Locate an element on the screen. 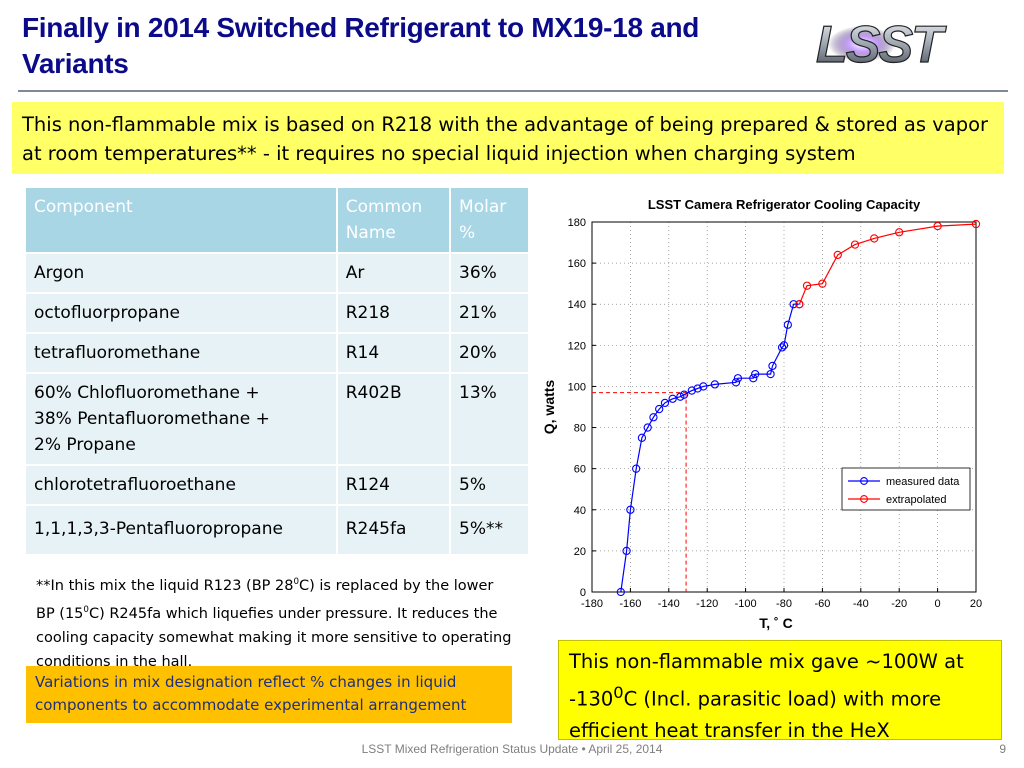 The width and height of the screenshot is (1024, 768). table-cell: 1,1,1,3,3-Pentafluoropropane is located at coordinates (182, 529).